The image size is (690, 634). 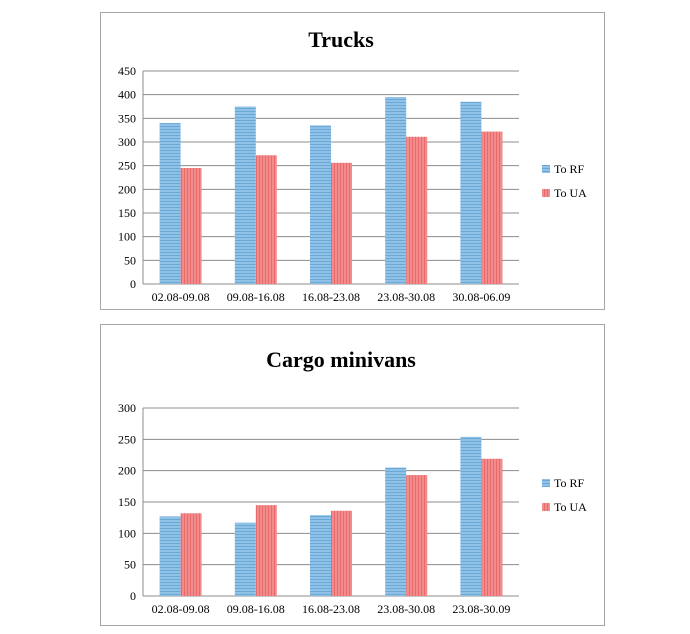 What do you see at coordinates (481, 609) in the screenshot?
I see `x-tick-label: 23.08-30.09` at bounding box center [481, 609].